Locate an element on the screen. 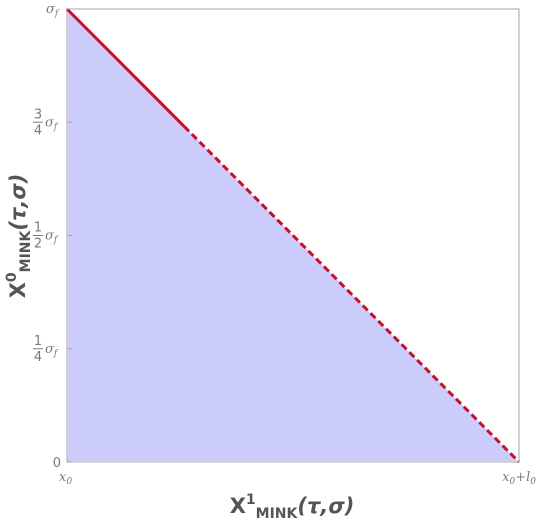 This screenshot has height=520, width=540. x-tick-subscript-l: 0 is located at coordinates (533, 482).